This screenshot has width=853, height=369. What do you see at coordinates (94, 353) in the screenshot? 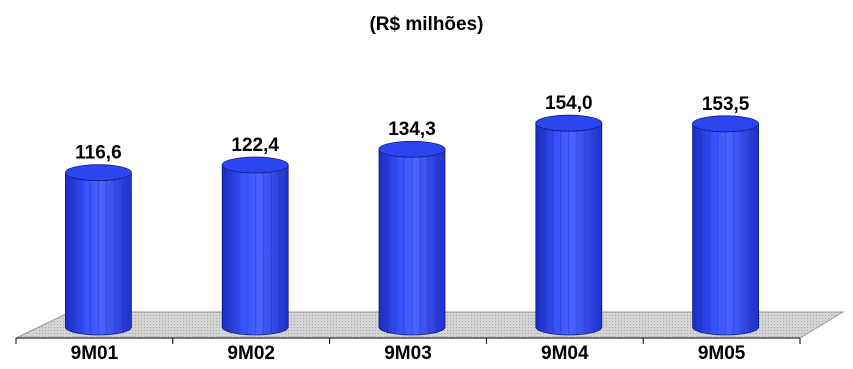
I see `category-label: 9M01` at bounding box center [94, 353].